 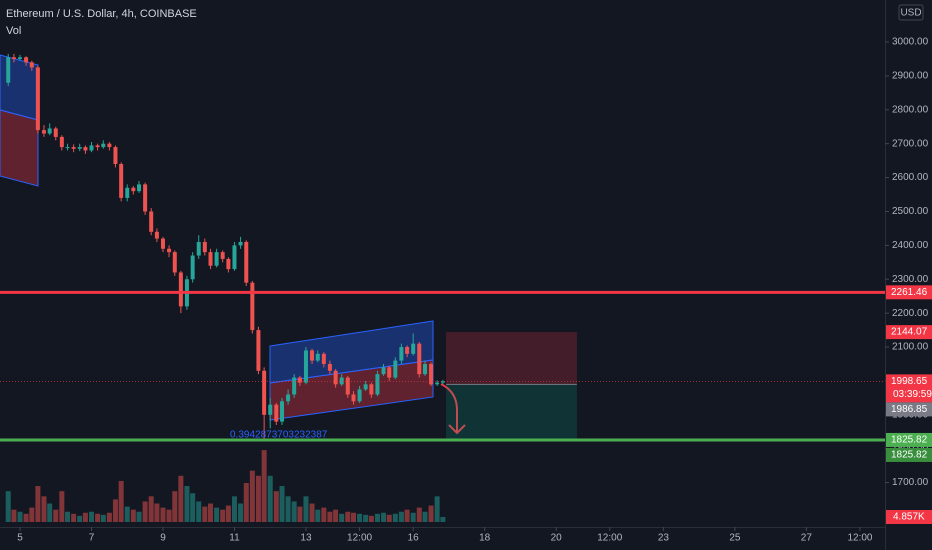 What do you see at coordinates (449, 407) in the screenshot?
I see `arrow` at bounding box center [449, 407].